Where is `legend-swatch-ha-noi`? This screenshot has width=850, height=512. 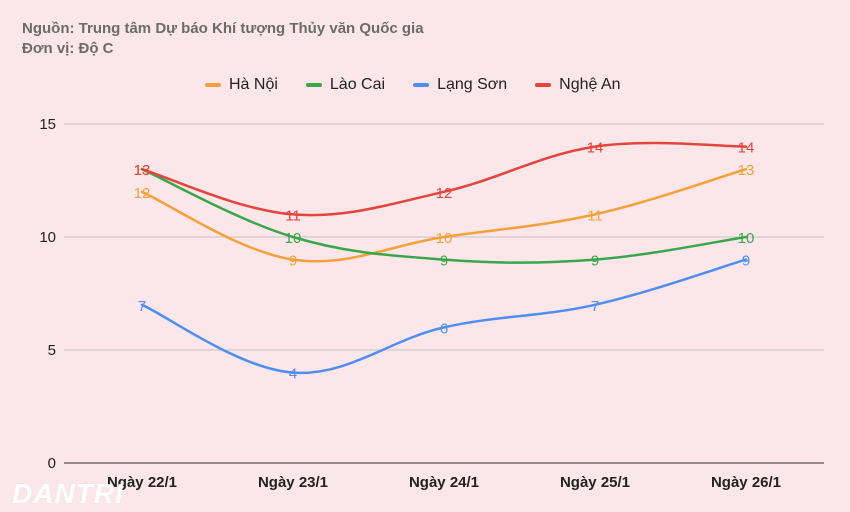
legend-swatch-ha-noi is located at coordinates (213, 85).